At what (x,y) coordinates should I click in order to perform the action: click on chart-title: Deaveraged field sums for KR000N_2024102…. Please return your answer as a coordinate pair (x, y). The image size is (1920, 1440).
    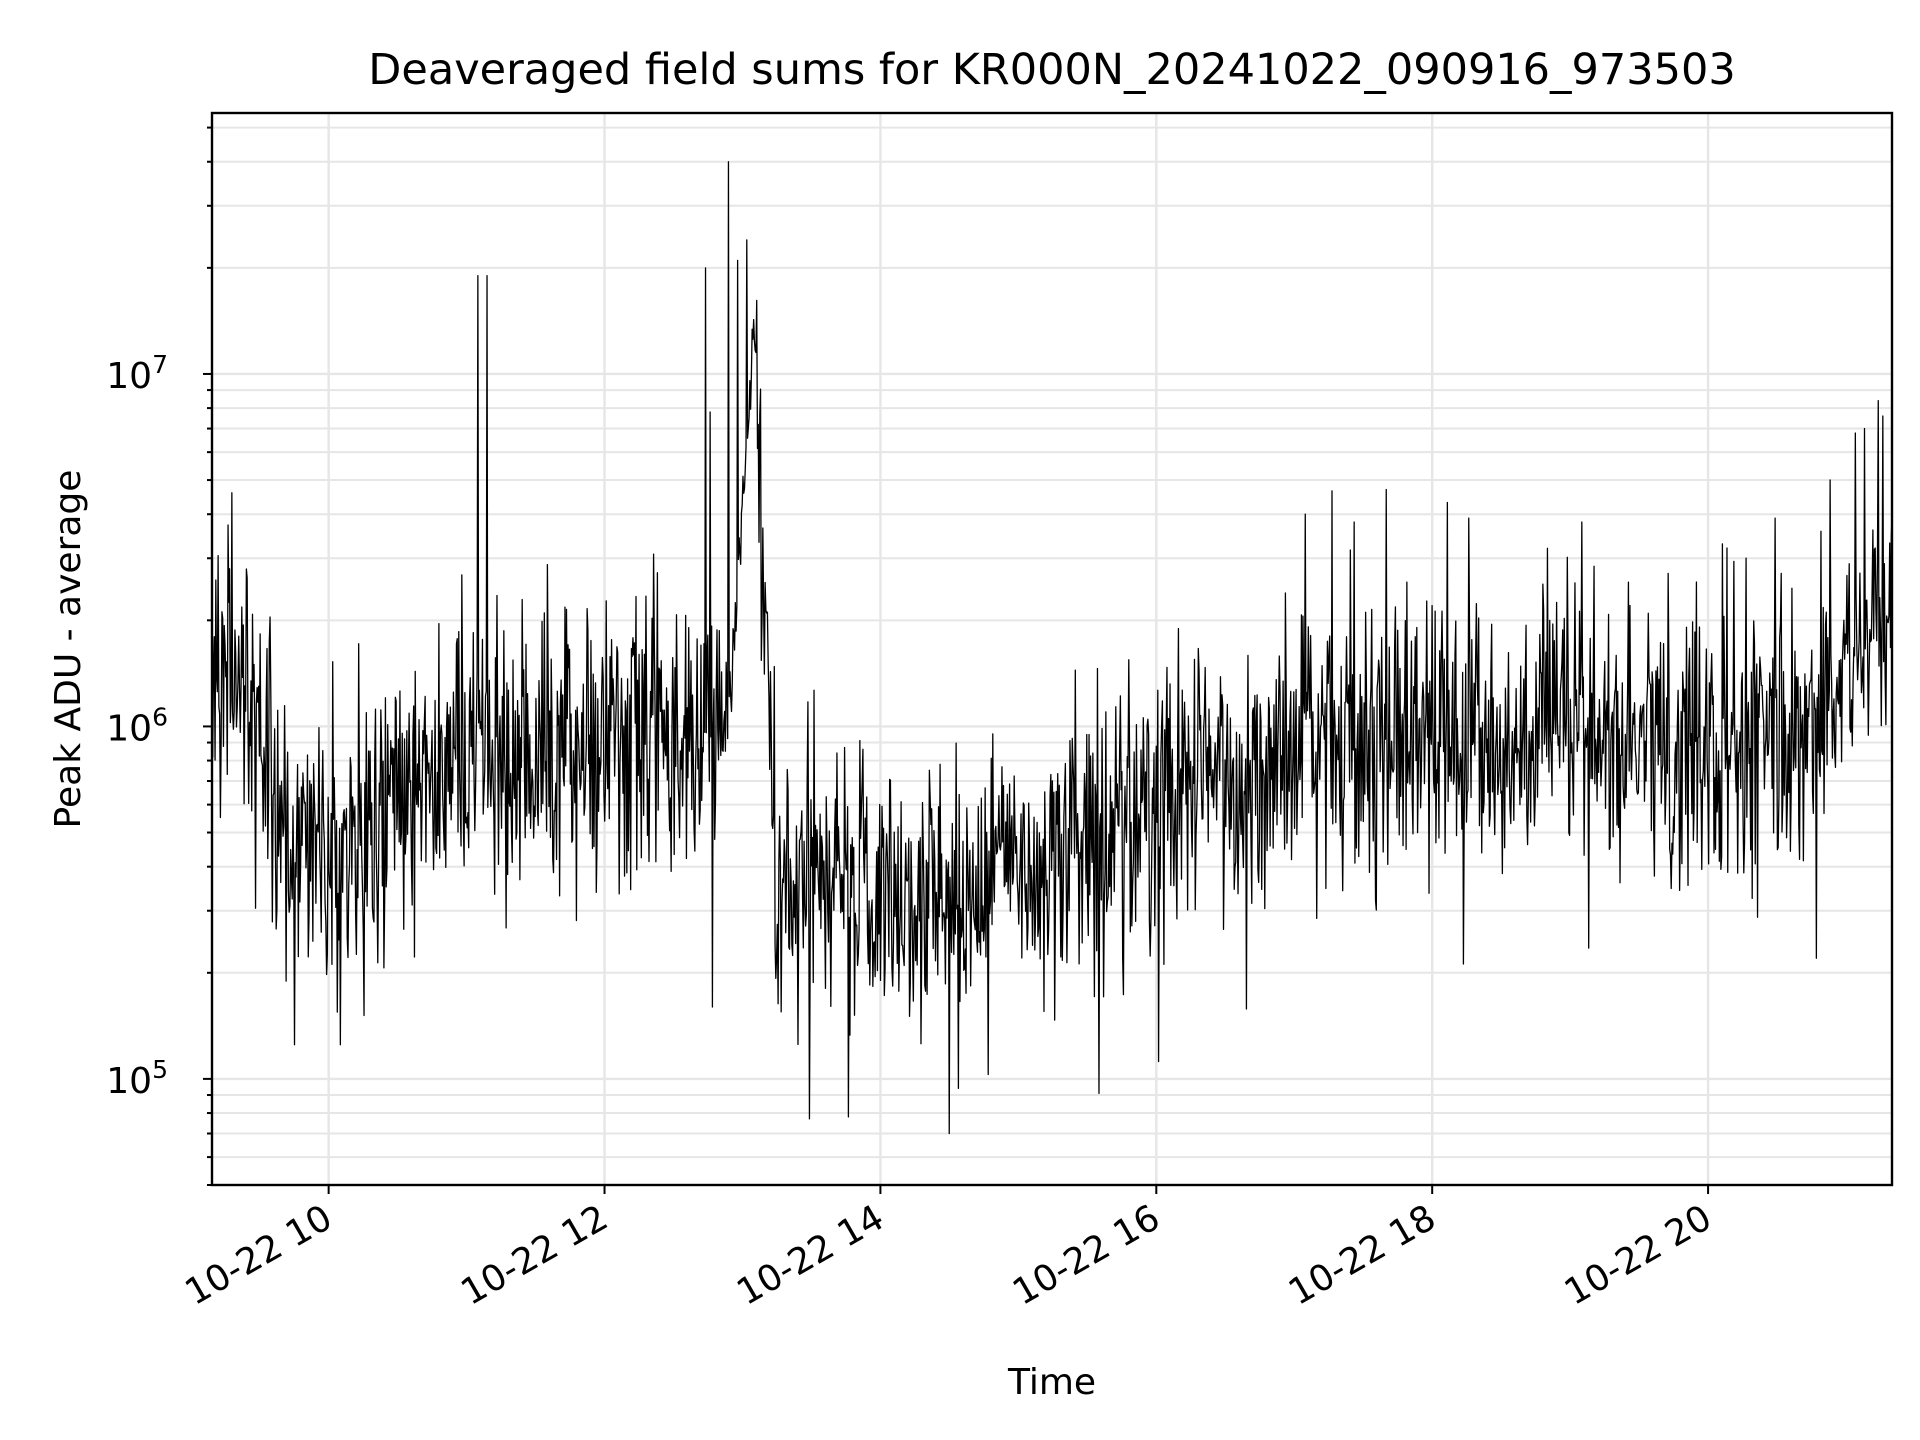
    Looking at the image, I should click on (1051, 70).